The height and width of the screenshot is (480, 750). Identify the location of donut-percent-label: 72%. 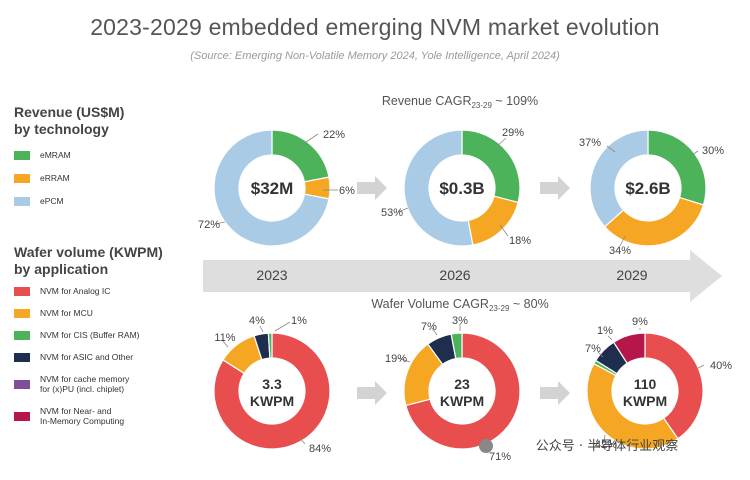
(209, 225).